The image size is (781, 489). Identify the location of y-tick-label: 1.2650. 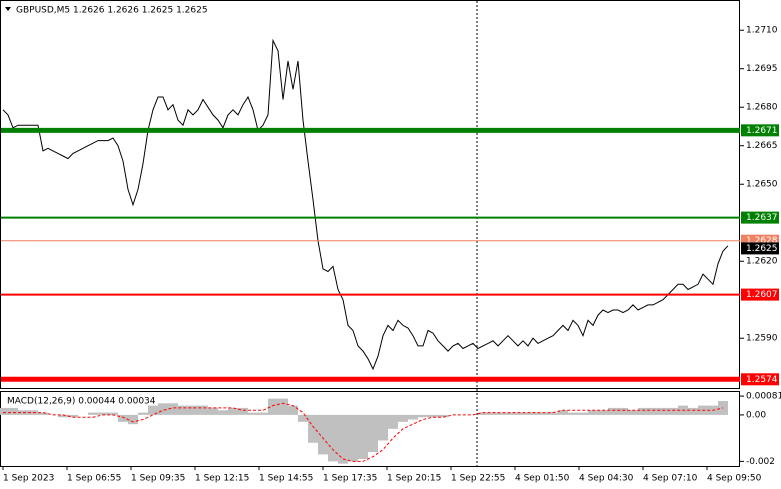
(762, 185).